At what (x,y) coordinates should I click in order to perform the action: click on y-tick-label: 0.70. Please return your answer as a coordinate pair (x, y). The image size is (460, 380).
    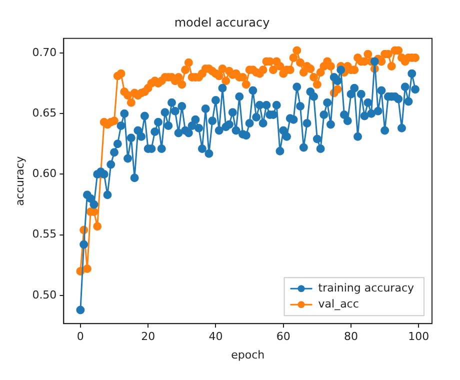
    Looking at the image, I should click on (44, 52).